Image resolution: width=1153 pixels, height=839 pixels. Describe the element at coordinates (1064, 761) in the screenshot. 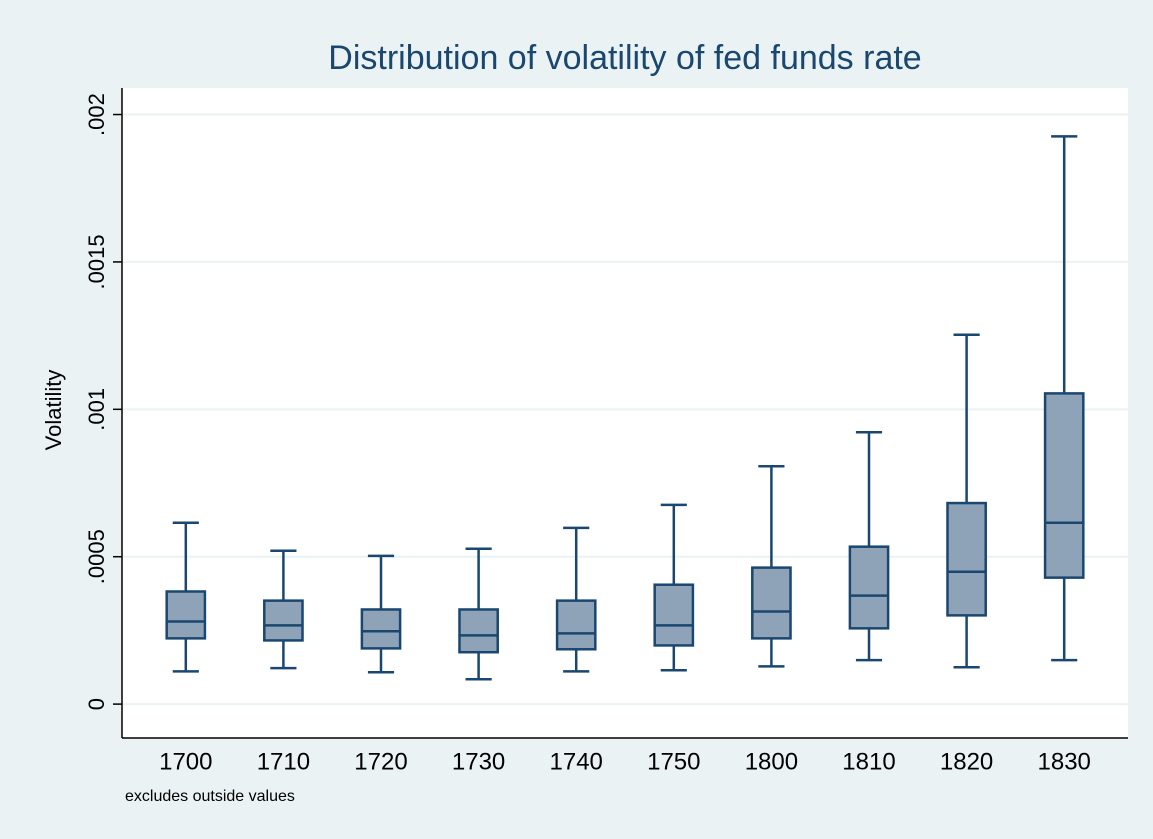

I see `x-tick-label: 1830` at that location.